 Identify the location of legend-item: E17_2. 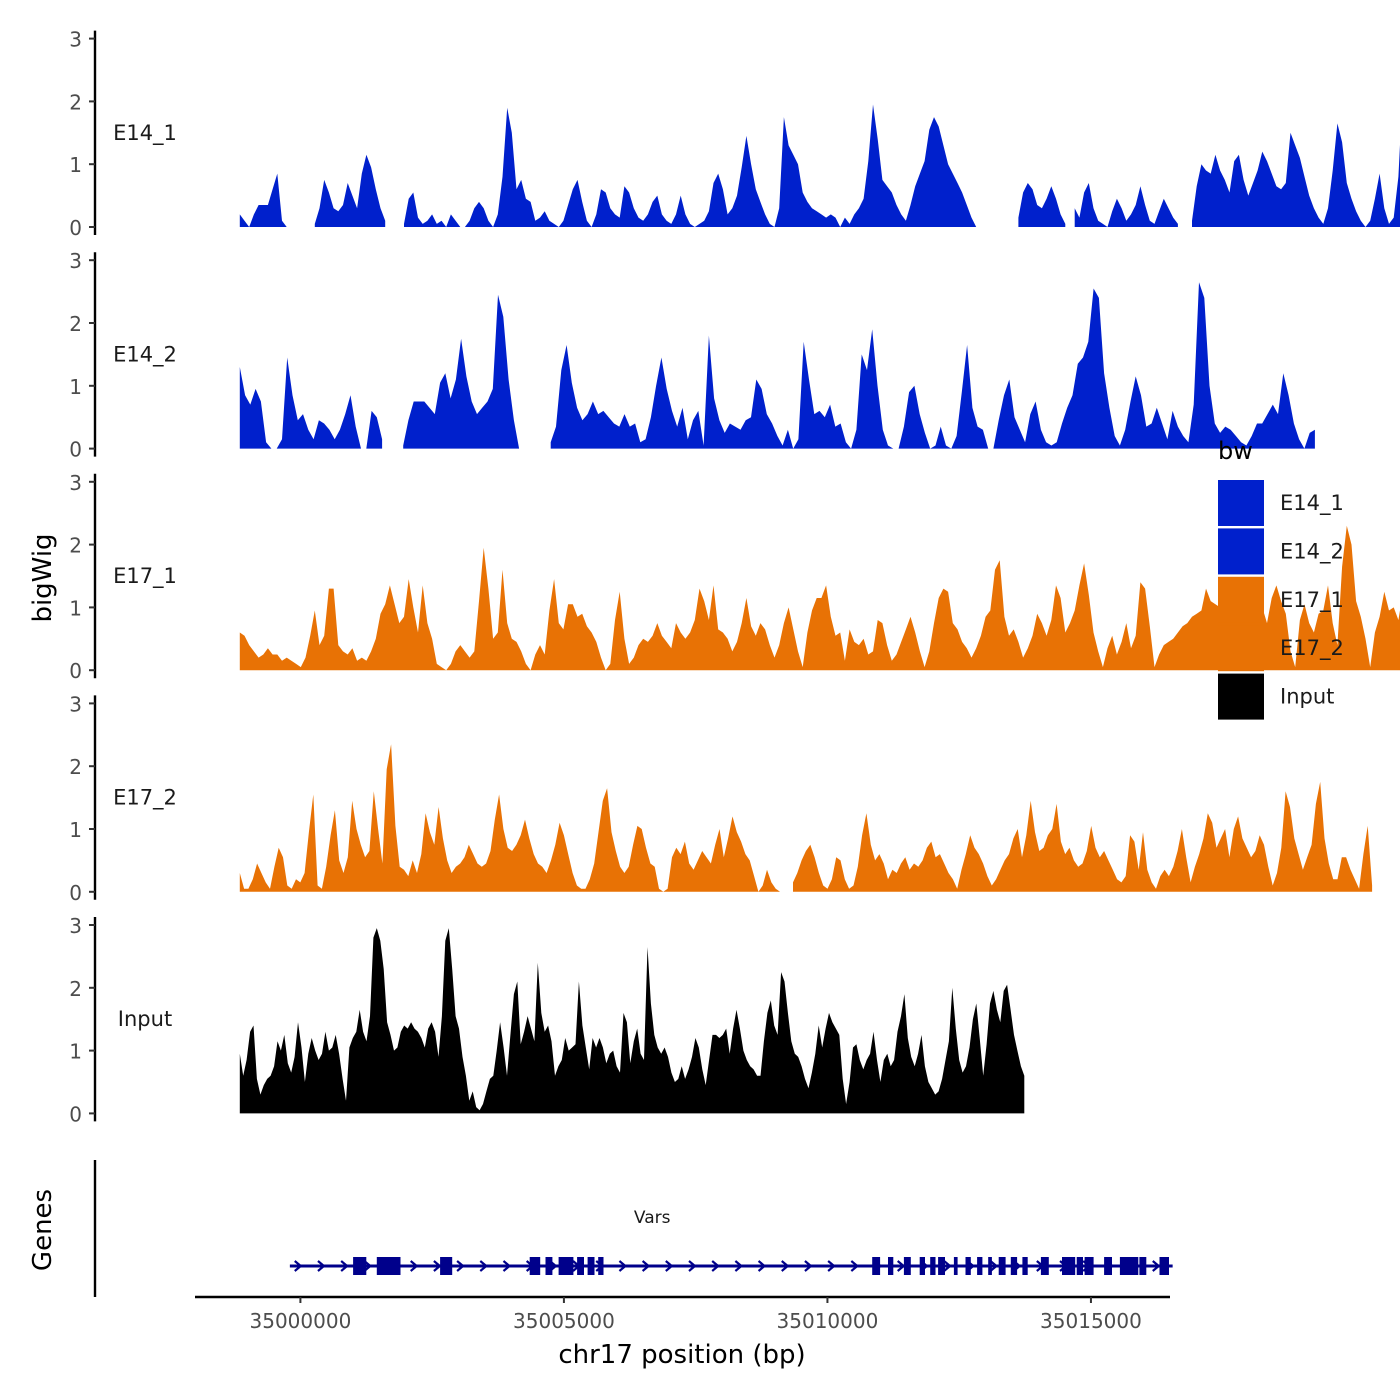
(1281, 648).